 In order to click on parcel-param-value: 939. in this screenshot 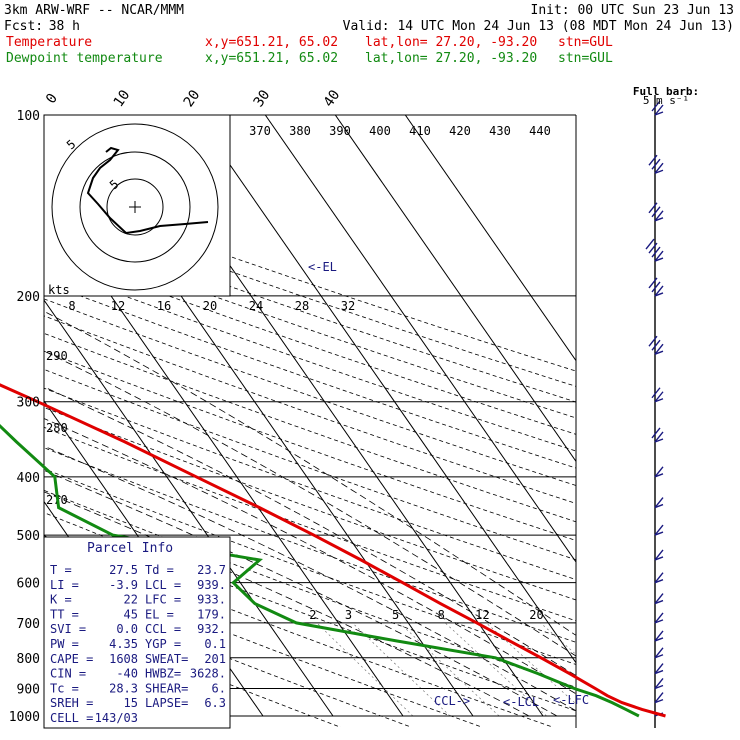, I will do `click(211, 585)`.